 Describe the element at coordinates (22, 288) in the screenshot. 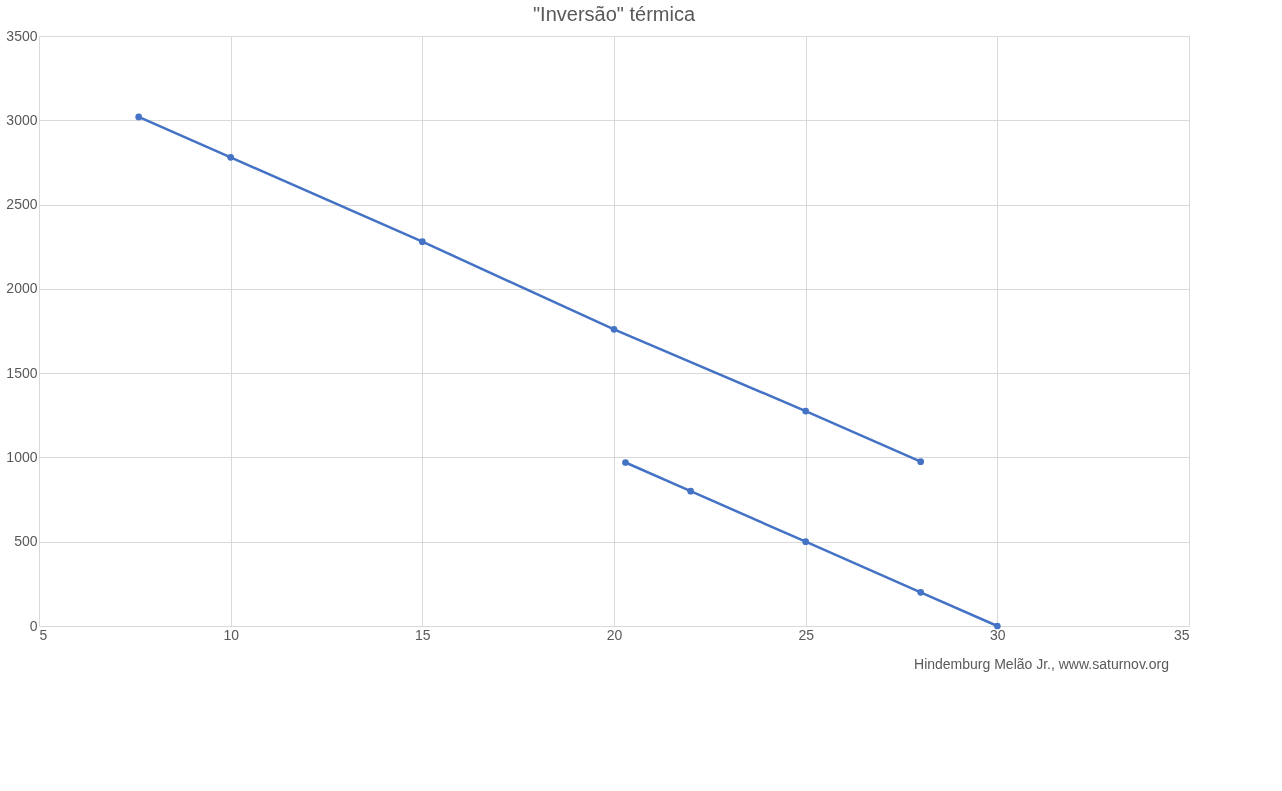

I see `y-tick-label: 2000` at that location.